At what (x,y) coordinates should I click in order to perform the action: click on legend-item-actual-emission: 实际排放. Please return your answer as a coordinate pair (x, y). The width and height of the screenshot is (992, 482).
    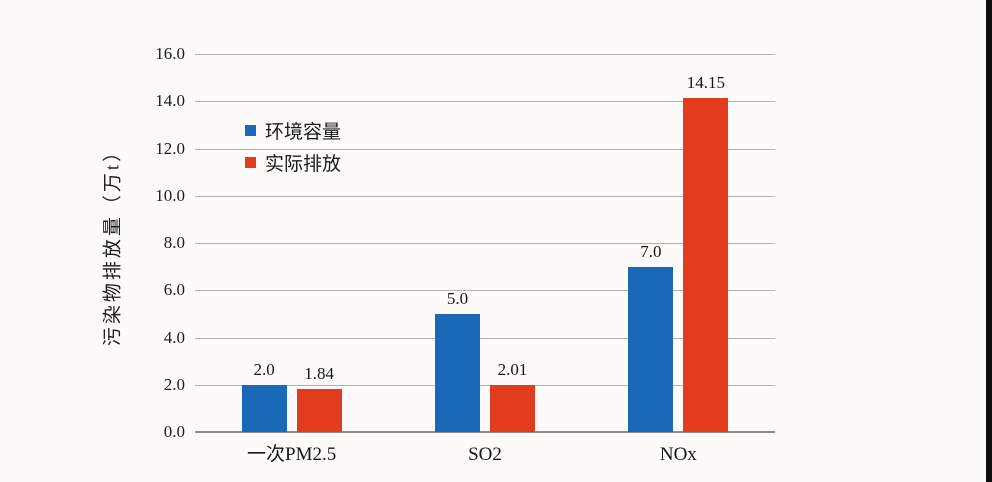
    Looking at the image, I should click on (293, 162).